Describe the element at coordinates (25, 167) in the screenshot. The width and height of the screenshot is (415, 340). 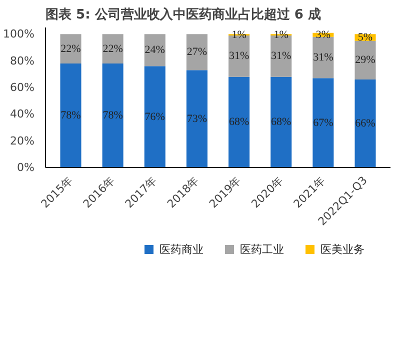
I see `y-tick-label: 0%` at that location.